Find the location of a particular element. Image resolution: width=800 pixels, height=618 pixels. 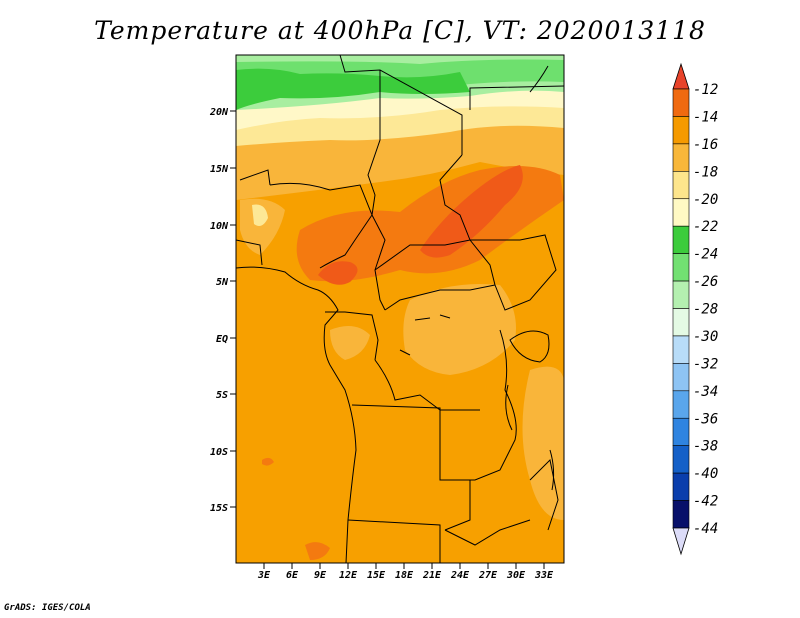

lon-label: 9E is located at coordinates (320, 575).